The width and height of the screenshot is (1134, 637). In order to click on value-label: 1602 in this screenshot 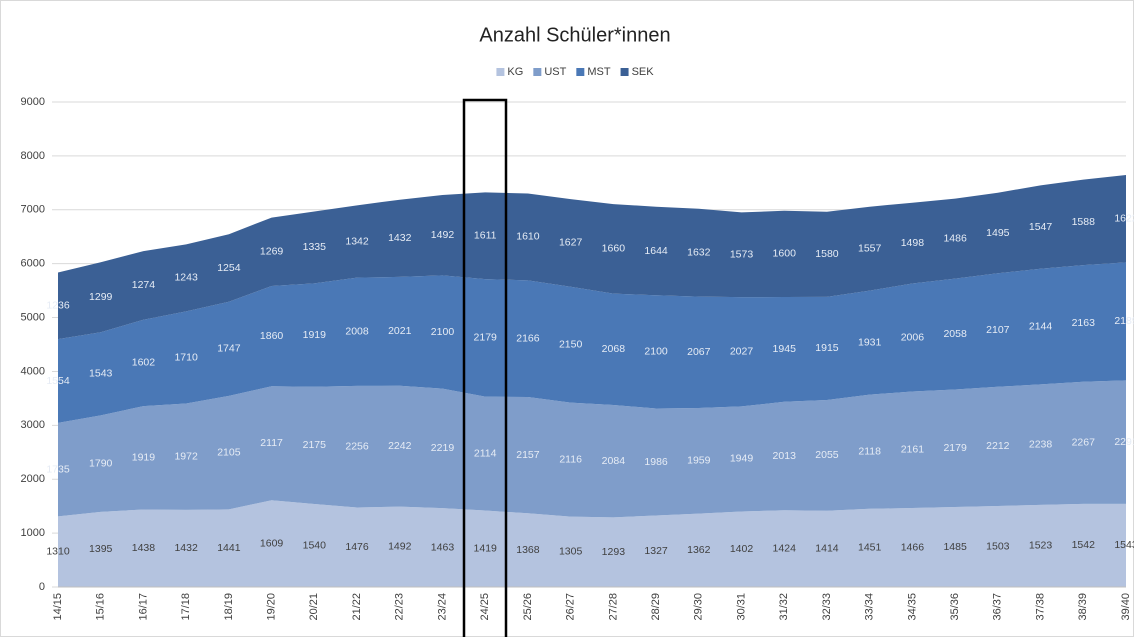, I will do `click(144, 363)`.